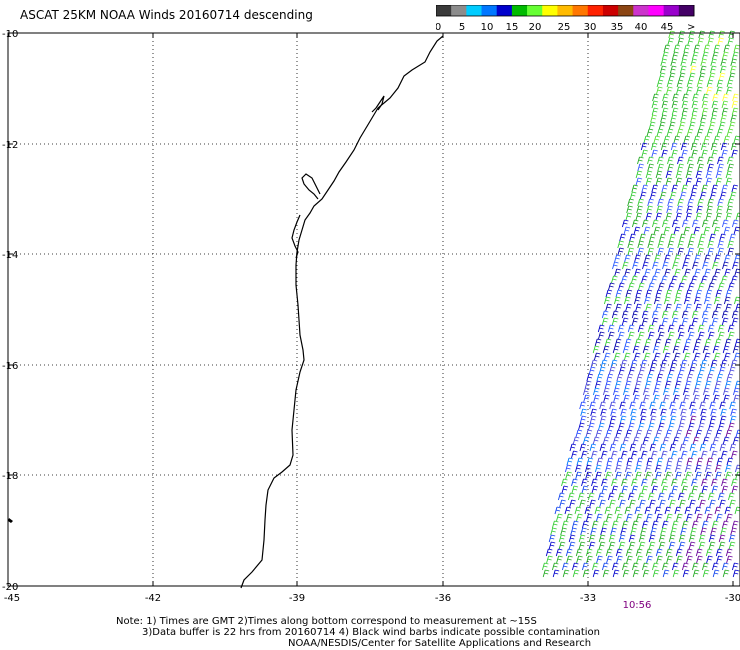  I want to click on lat-label: -10, so click(10, 34).